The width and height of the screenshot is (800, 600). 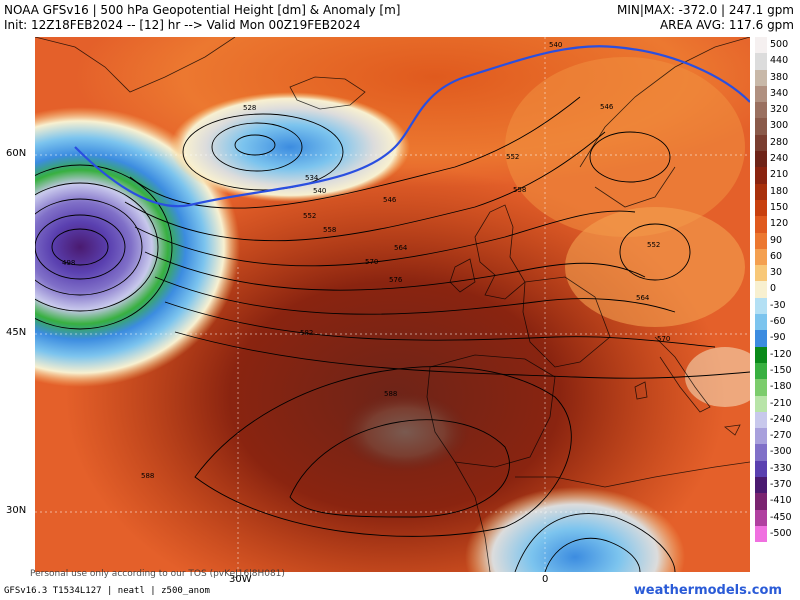 I want to click on legend-row: 240, so click(x=777, y=159).